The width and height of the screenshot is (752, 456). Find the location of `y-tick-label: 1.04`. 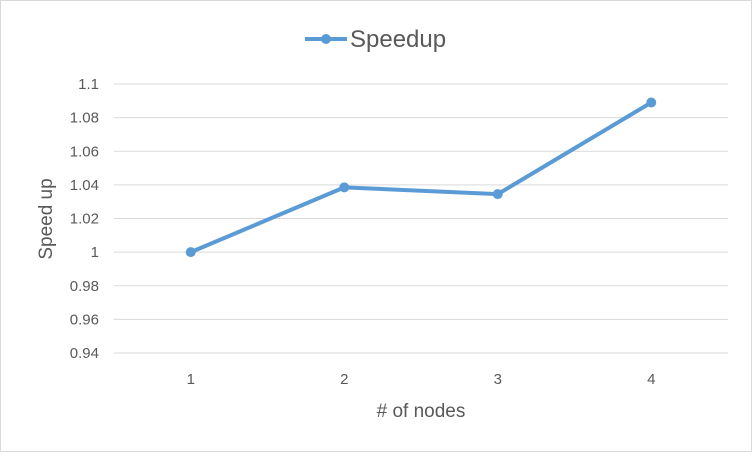

y-tick-label: 1.04 is located at coordinates (84, 185).